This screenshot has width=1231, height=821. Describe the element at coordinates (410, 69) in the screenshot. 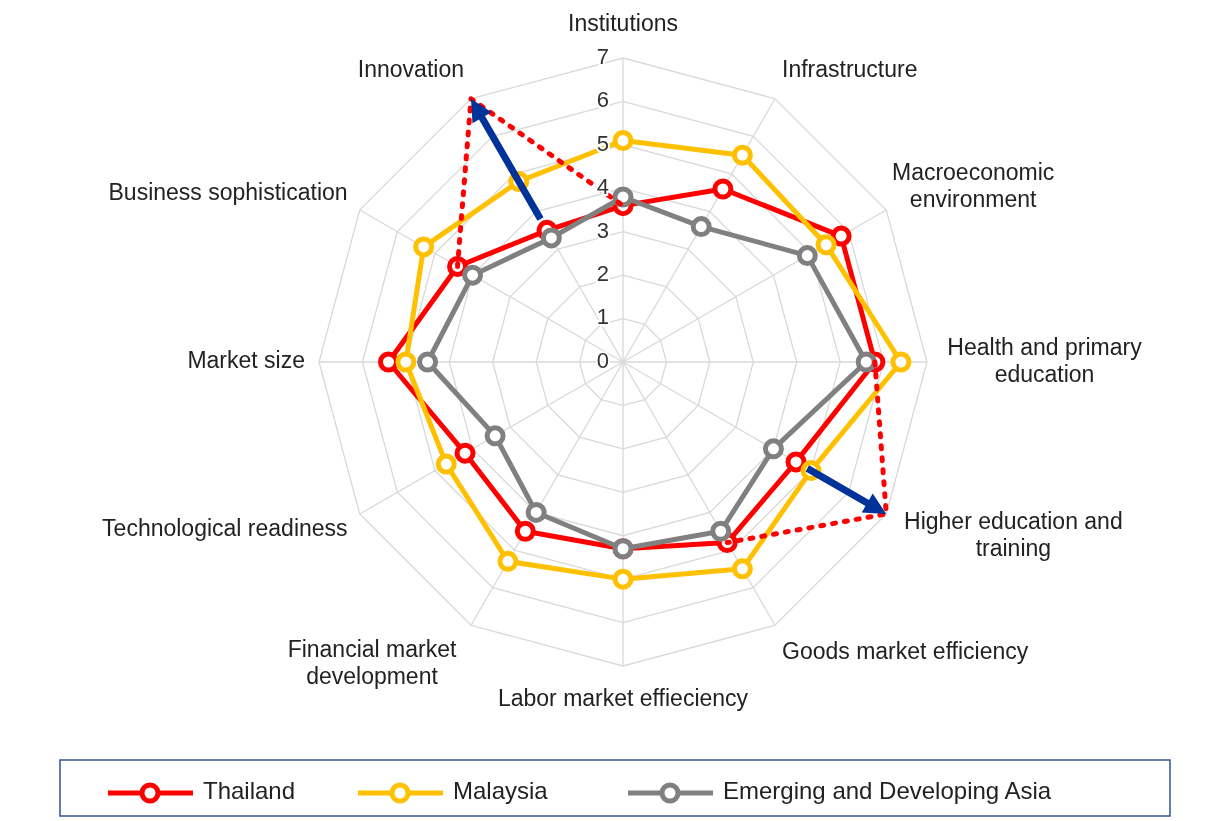

I see `spoke-label: Innovation` at that location.